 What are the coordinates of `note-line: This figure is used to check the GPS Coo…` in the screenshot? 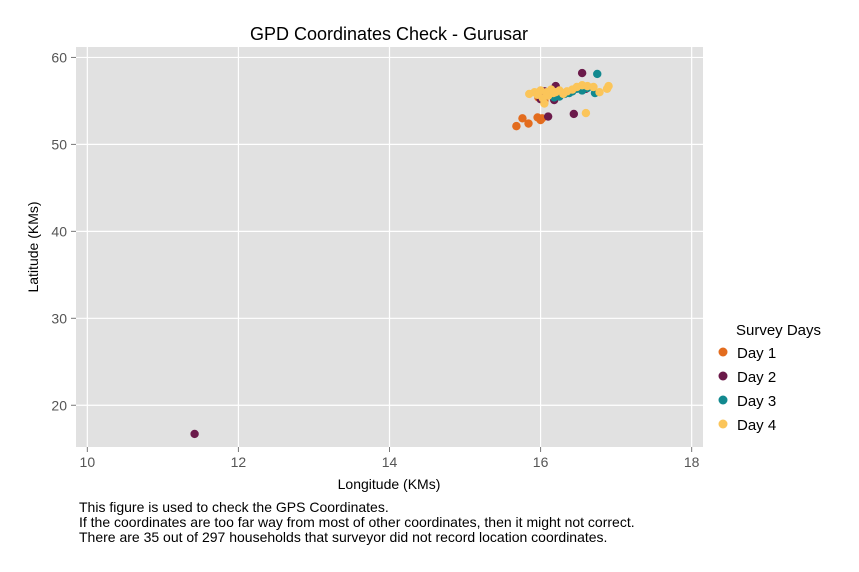 It's located at (234, 507).